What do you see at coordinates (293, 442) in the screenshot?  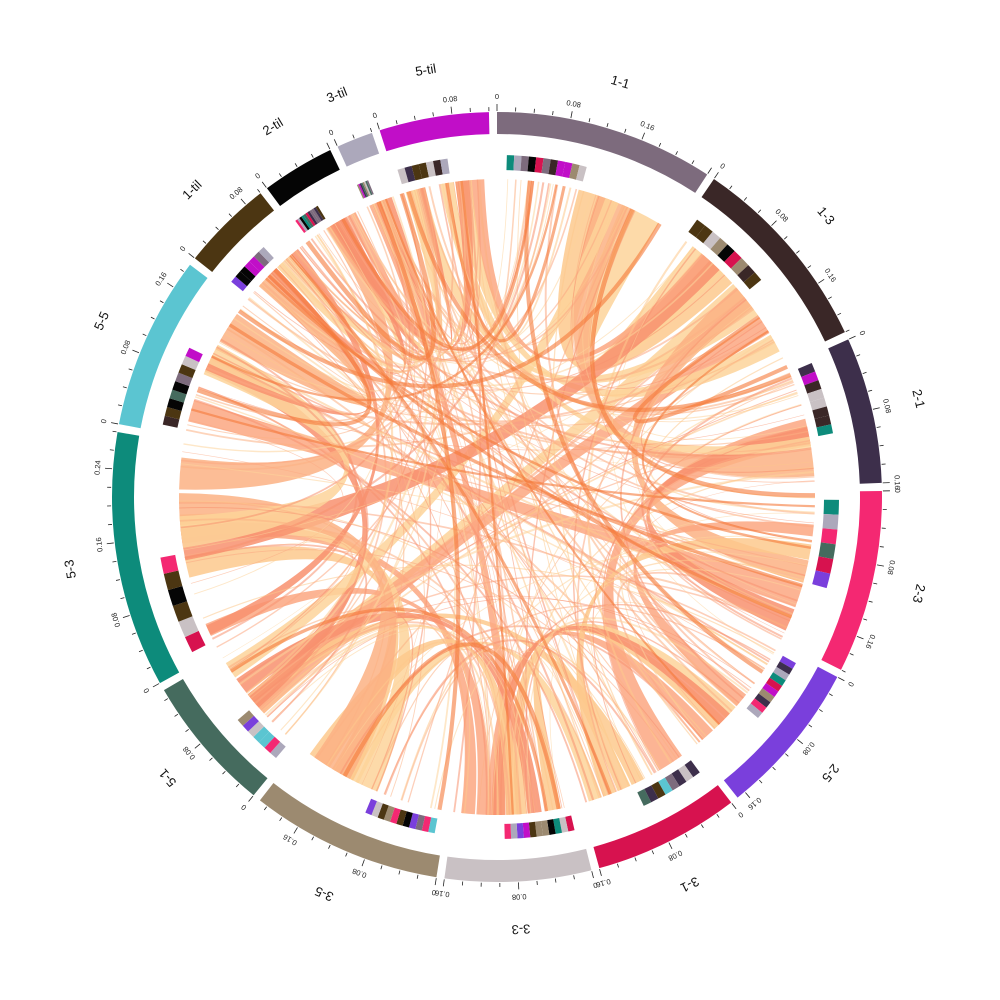 I see `chord-ribbon` at bounding box center [293, 442].